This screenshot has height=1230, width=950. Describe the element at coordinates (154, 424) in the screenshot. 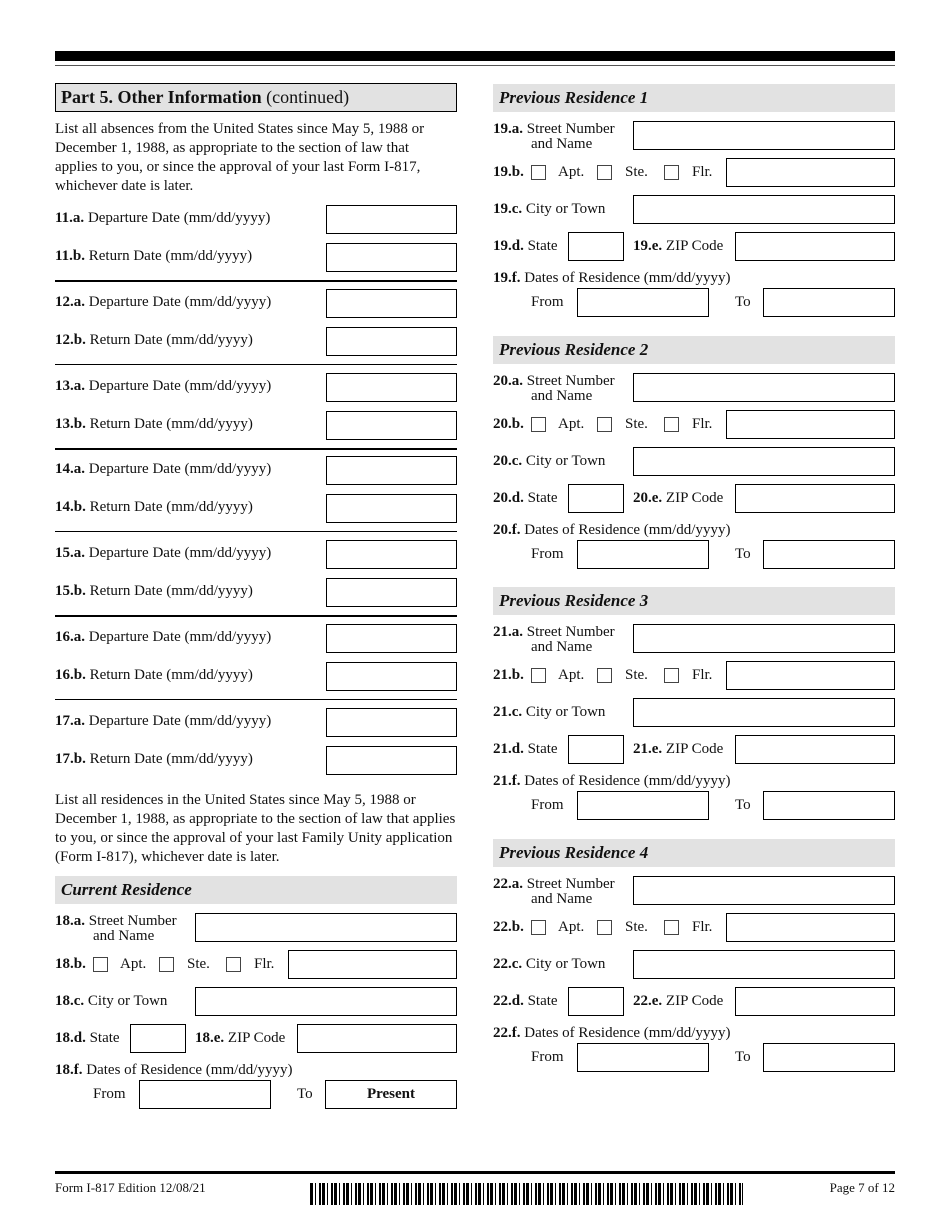

I see `return-date-label: 13.b. Return Date (mm/dd/yyyy)` at that location.